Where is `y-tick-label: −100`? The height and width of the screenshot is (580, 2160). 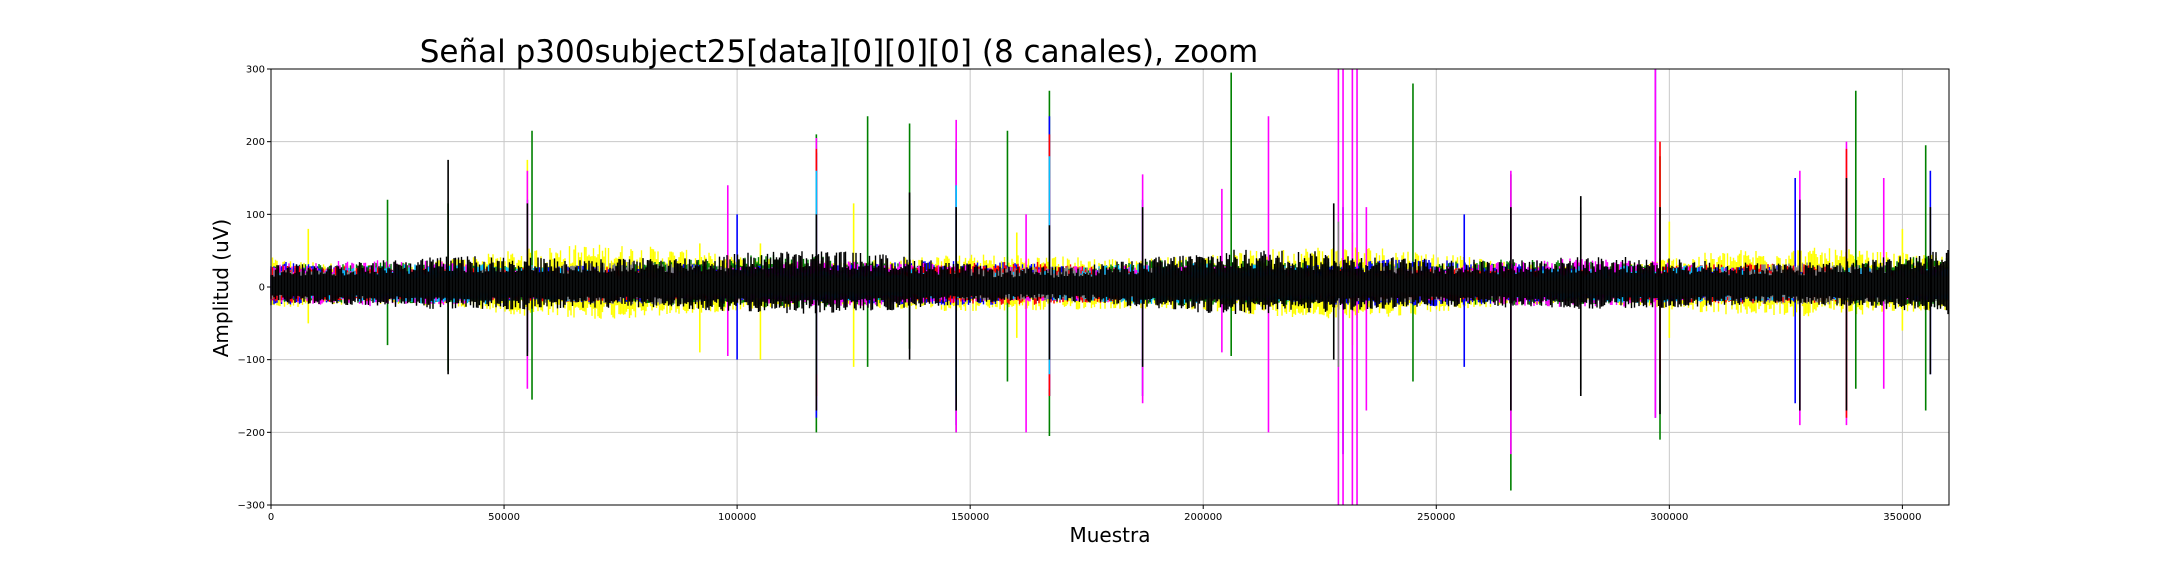
y-tick-label: −100 is located at coordinates (251, 360).